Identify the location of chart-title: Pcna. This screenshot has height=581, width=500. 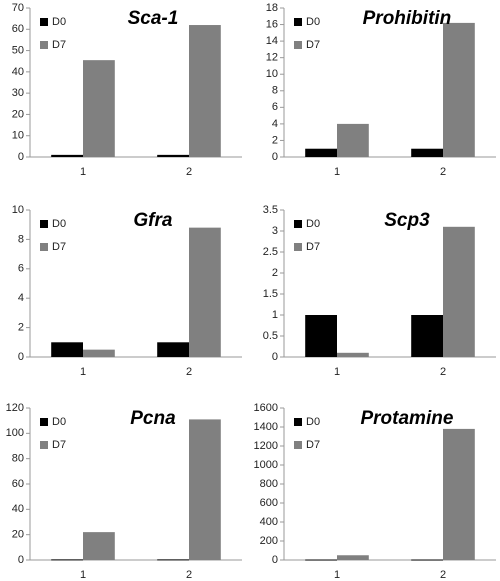
(153, 418).